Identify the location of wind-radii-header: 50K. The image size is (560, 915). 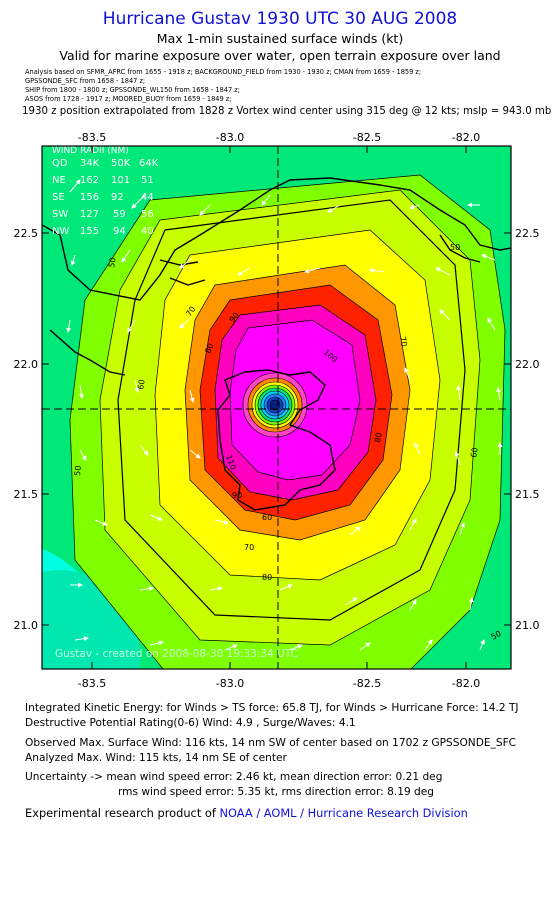
(121, 163).